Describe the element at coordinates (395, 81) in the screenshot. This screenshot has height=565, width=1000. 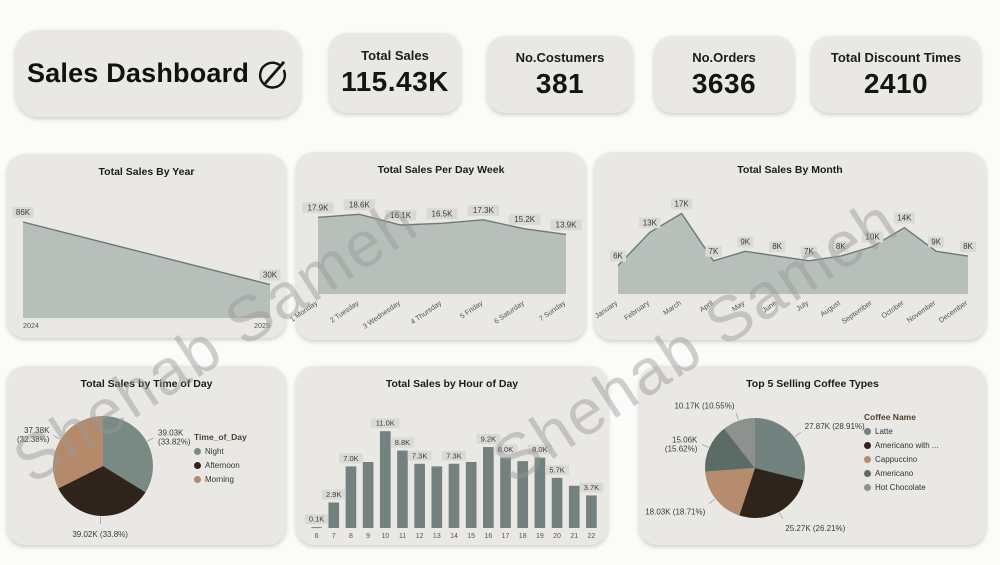
I see `kpi-value: 115.43K` at that location.